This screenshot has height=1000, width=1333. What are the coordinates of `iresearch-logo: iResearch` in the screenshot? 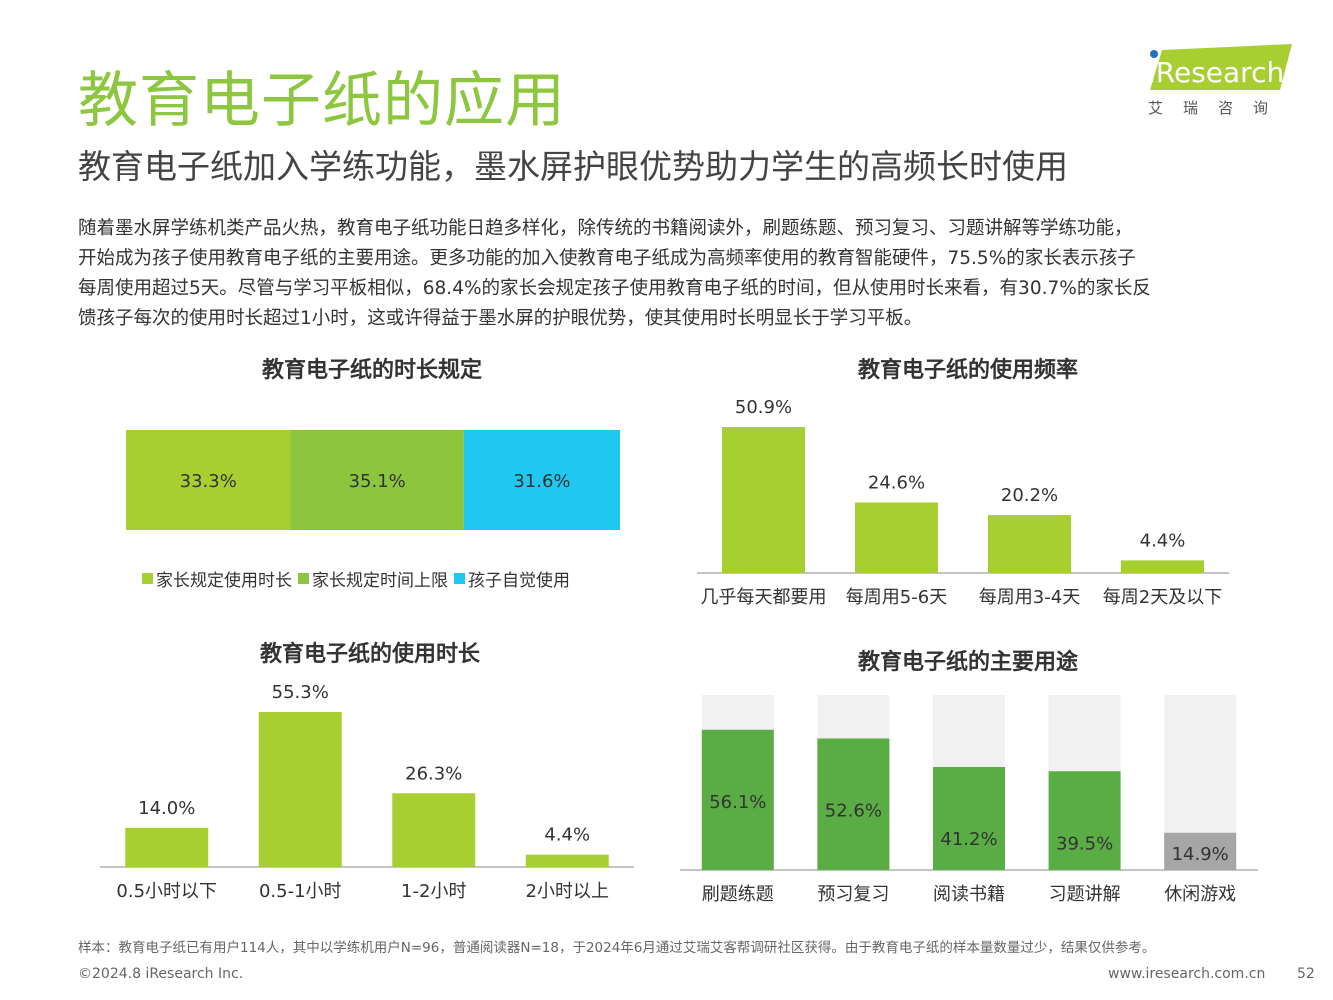 It's located at (1220, 67).